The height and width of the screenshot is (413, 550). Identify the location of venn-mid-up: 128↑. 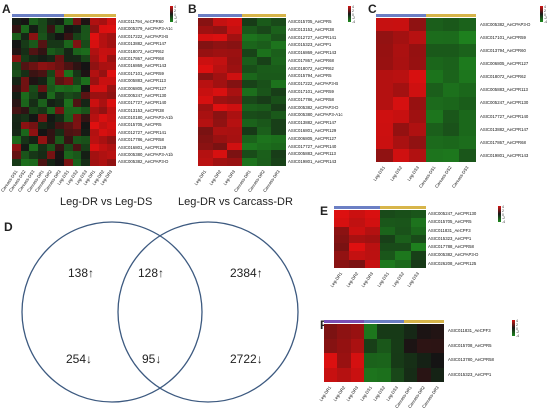
(151, 273).